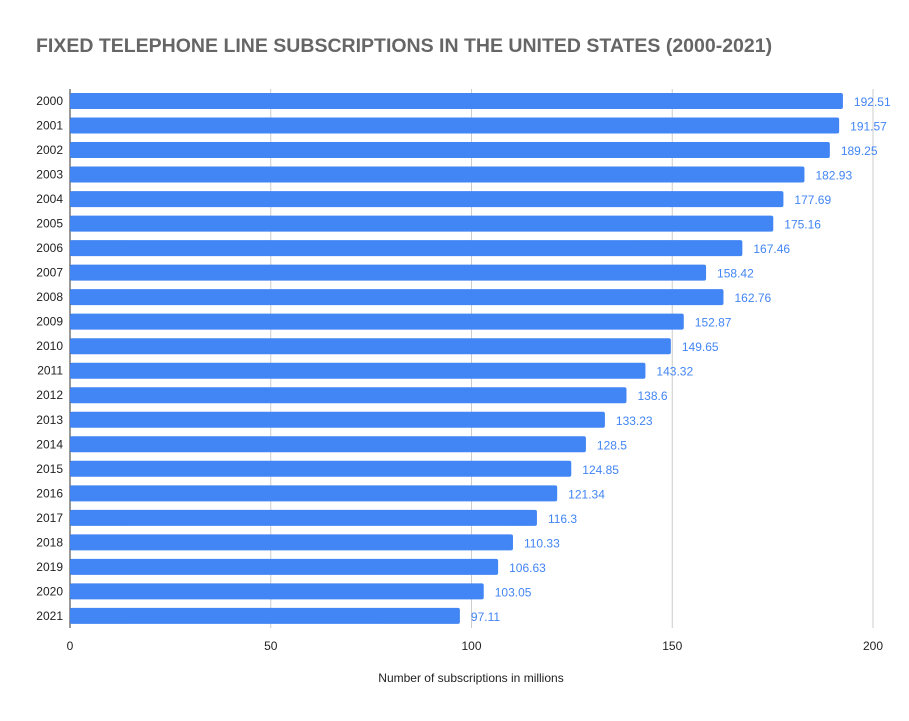 The width and height of the screenshot is (909, 721). I want to click on data-label-2002: 189.25, so click(859, 151).